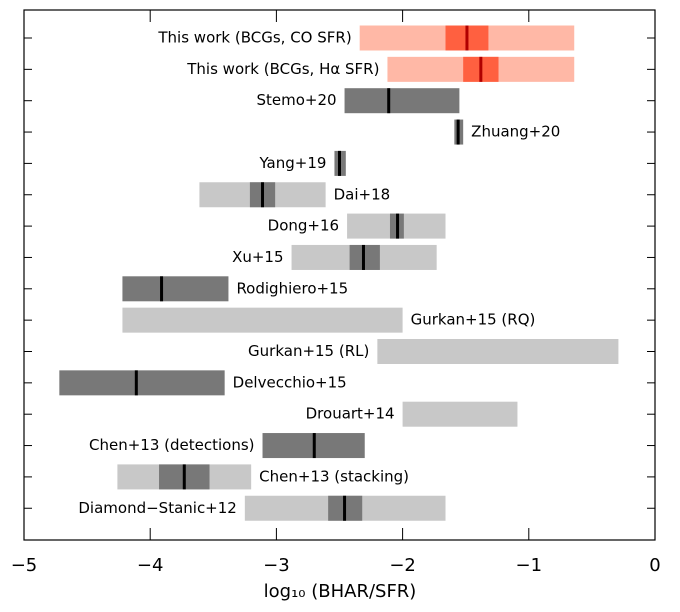  What do you see at coordinates (292, 163) in the screenshot?
I see `row-label: Yang+19` at bounding box center [292, 163].